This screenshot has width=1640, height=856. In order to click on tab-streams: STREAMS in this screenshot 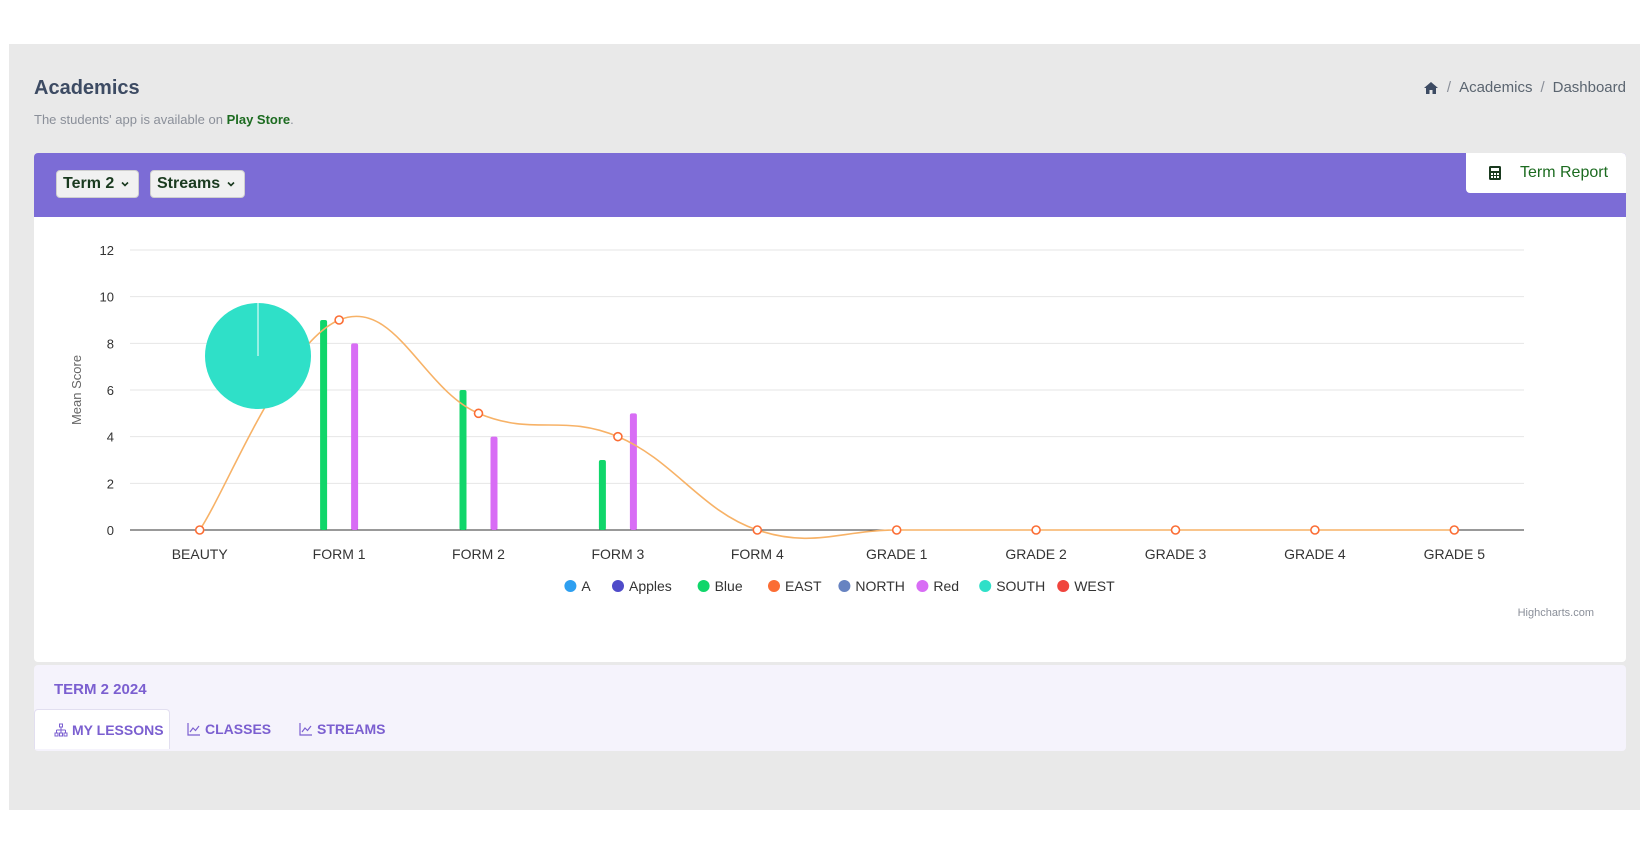, I will do `click(354, 729)`.